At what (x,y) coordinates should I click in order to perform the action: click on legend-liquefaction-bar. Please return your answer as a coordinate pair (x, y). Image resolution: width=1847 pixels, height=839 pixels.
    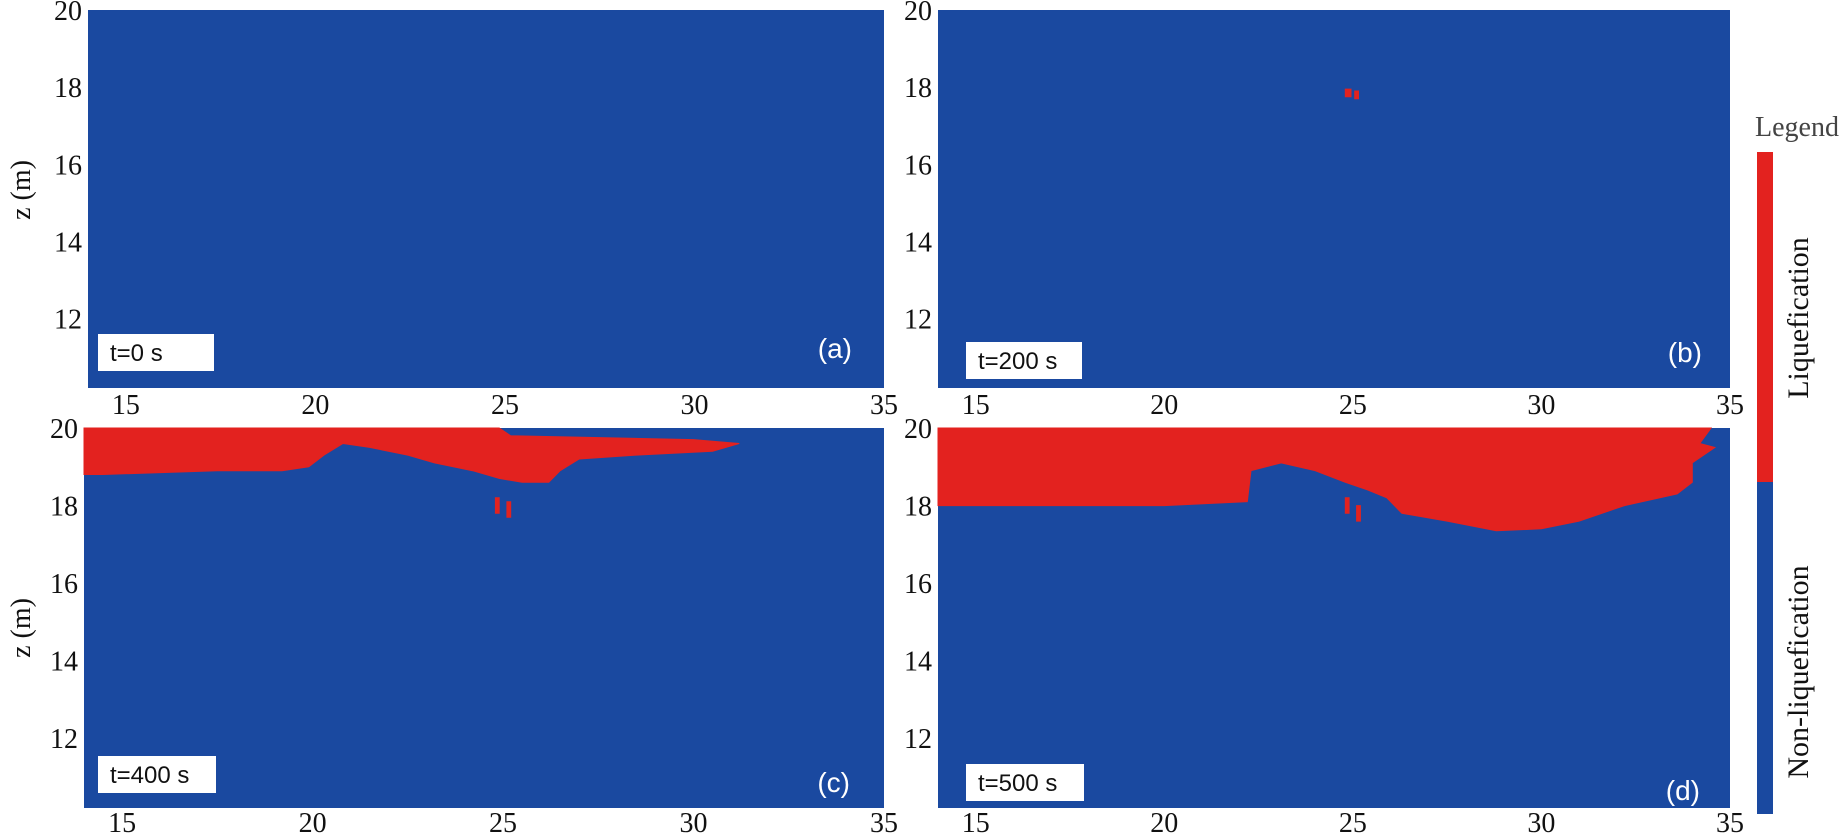
    Looking at the image, I should click on (1765, 317).